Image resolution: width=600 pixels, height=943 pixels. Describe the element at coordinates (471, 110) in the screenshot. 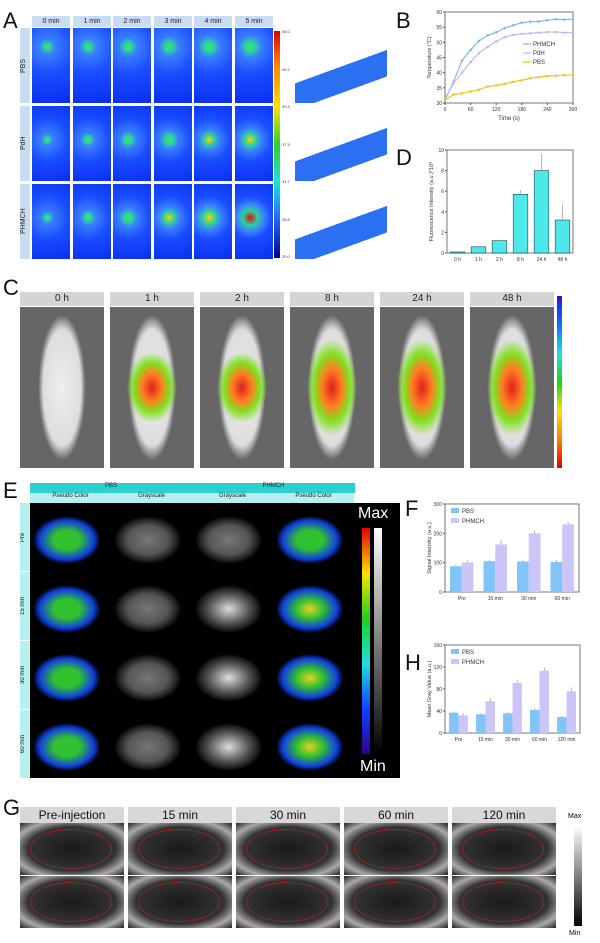

I see `x-tick-label: 60` at that location.